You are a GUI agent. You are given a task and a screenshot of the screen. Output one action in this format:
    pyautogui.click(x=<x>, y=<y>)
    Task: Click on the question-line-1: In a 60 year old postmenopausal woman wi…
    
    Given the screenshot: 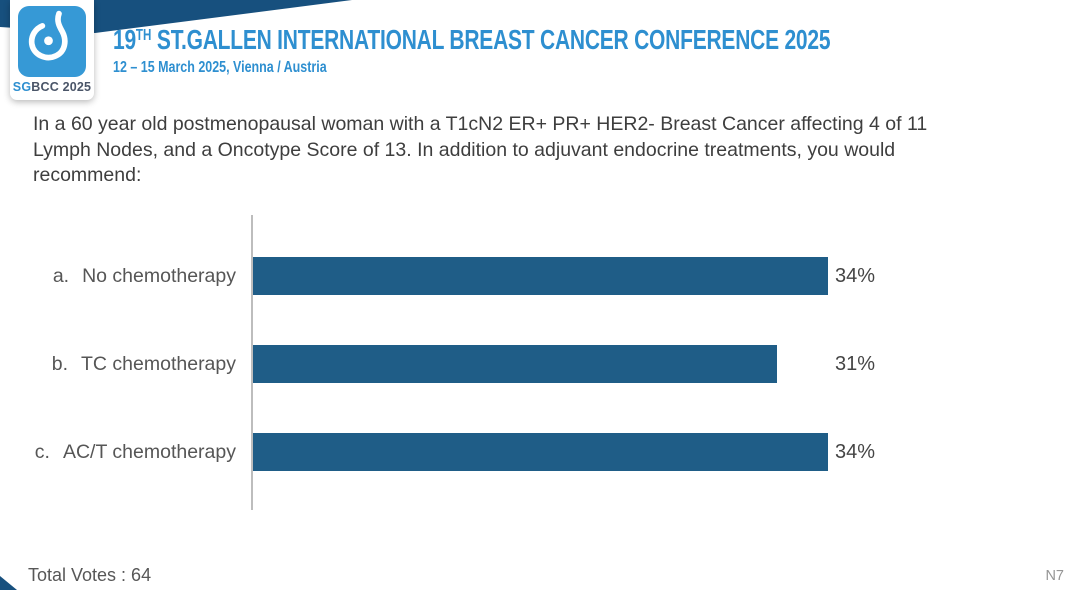 What is the action you would take?
    pyautogui.click(x=480, y=124)
    